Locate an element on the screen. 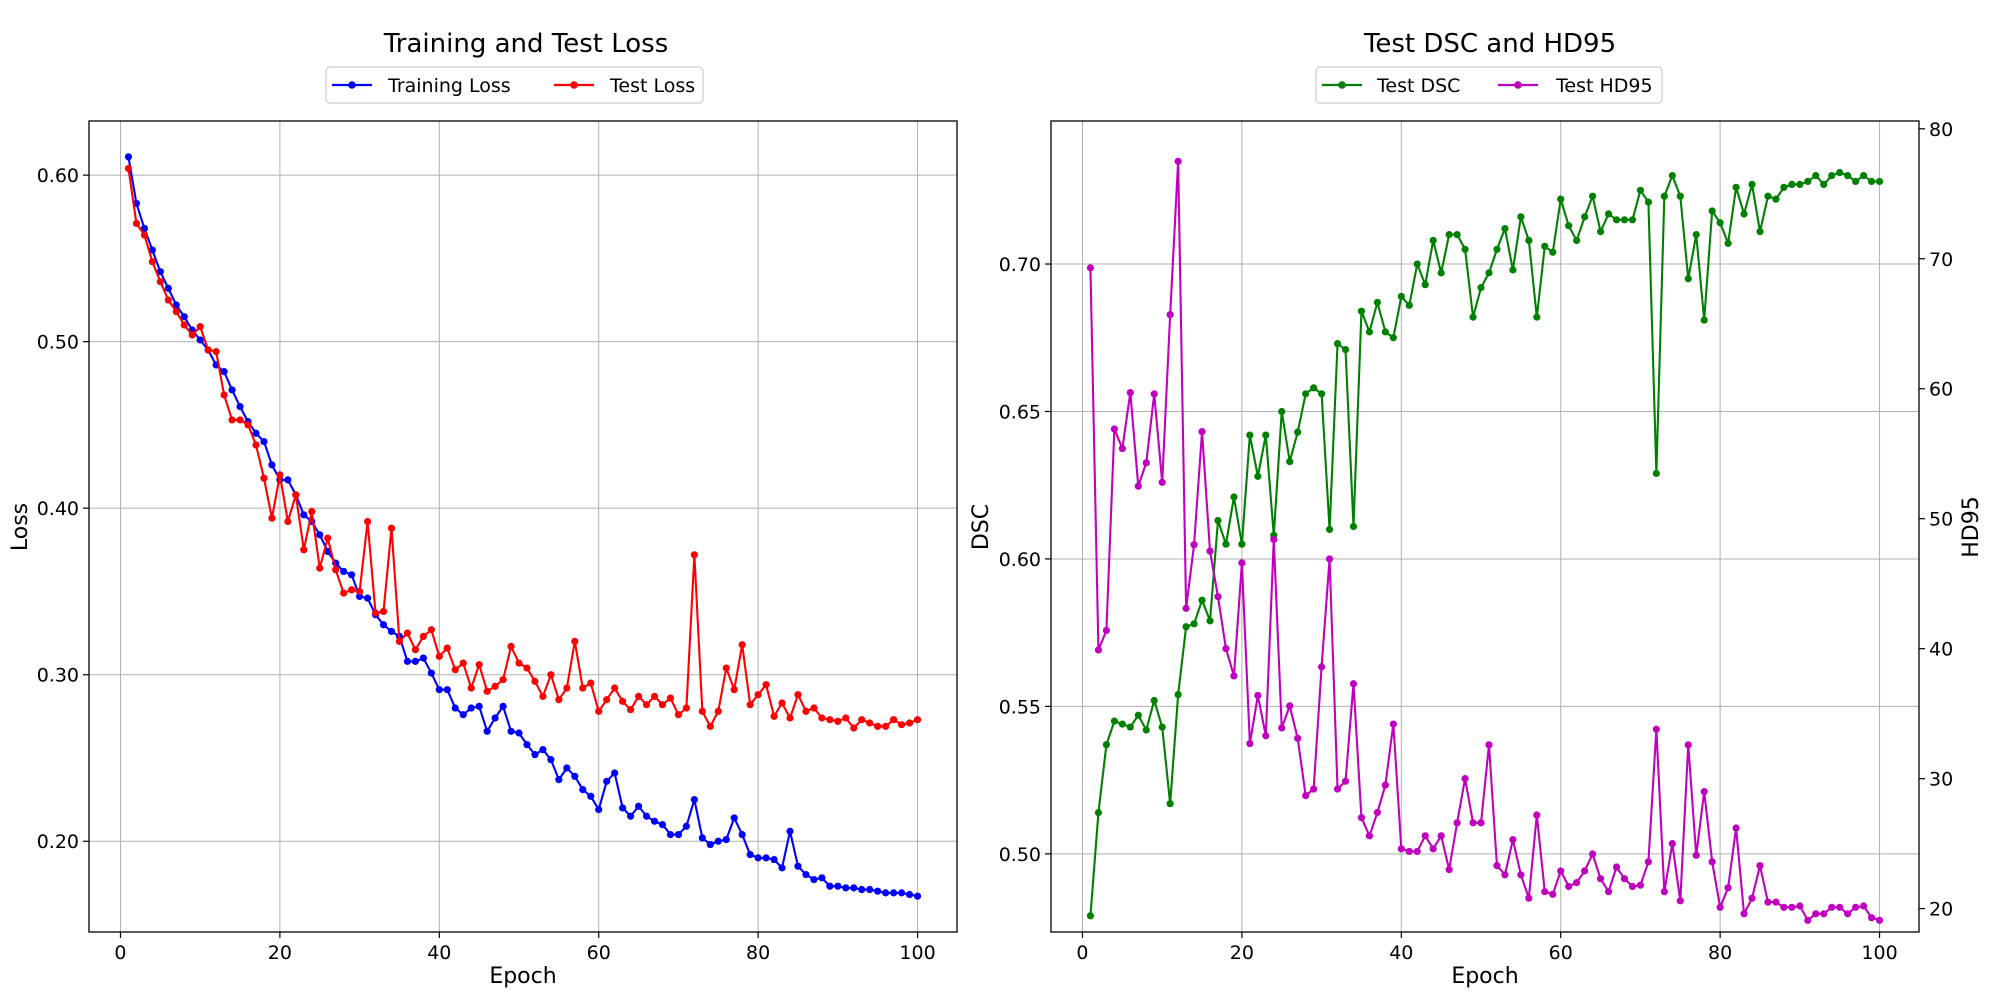 The height and width of the screenshot is (995, 1990). loss-chart-x-tick-label: 100 is located at coordinates (917, 953).